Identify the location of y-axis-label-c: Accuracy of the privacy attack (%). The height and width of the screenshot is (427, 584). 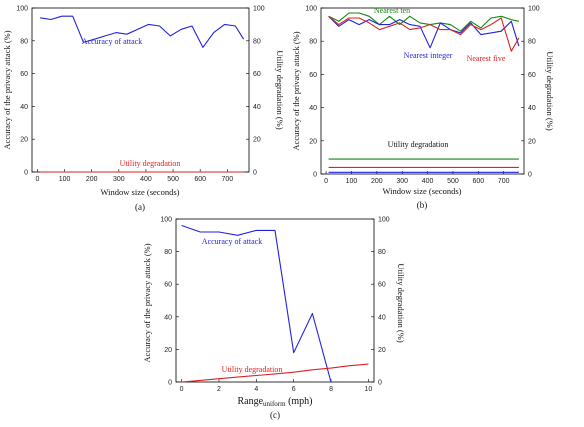
(147, 302).